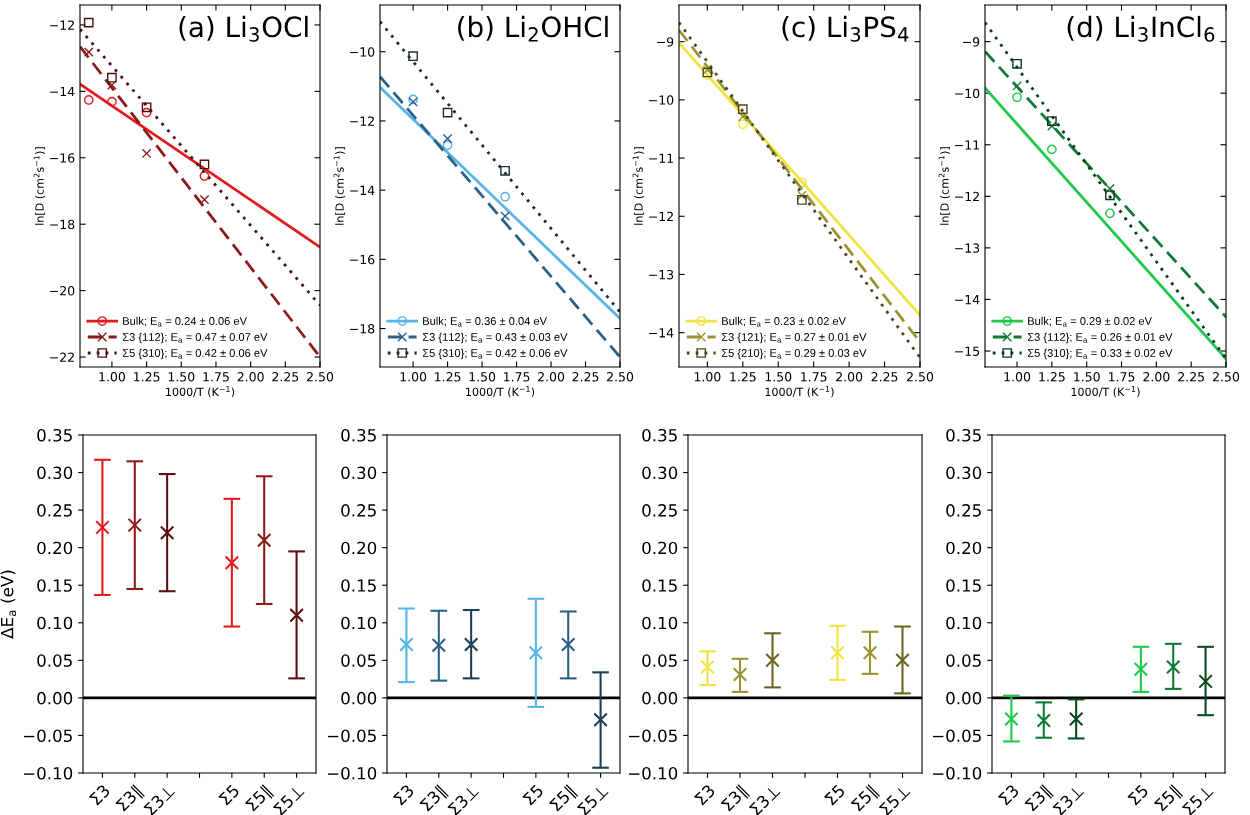 Image resolution: width=1250 pixels, height=815 pixels. Describe the element at coordinates (659, 660) in the screenshot. I see `y-tick-label: 0.05` at that location.